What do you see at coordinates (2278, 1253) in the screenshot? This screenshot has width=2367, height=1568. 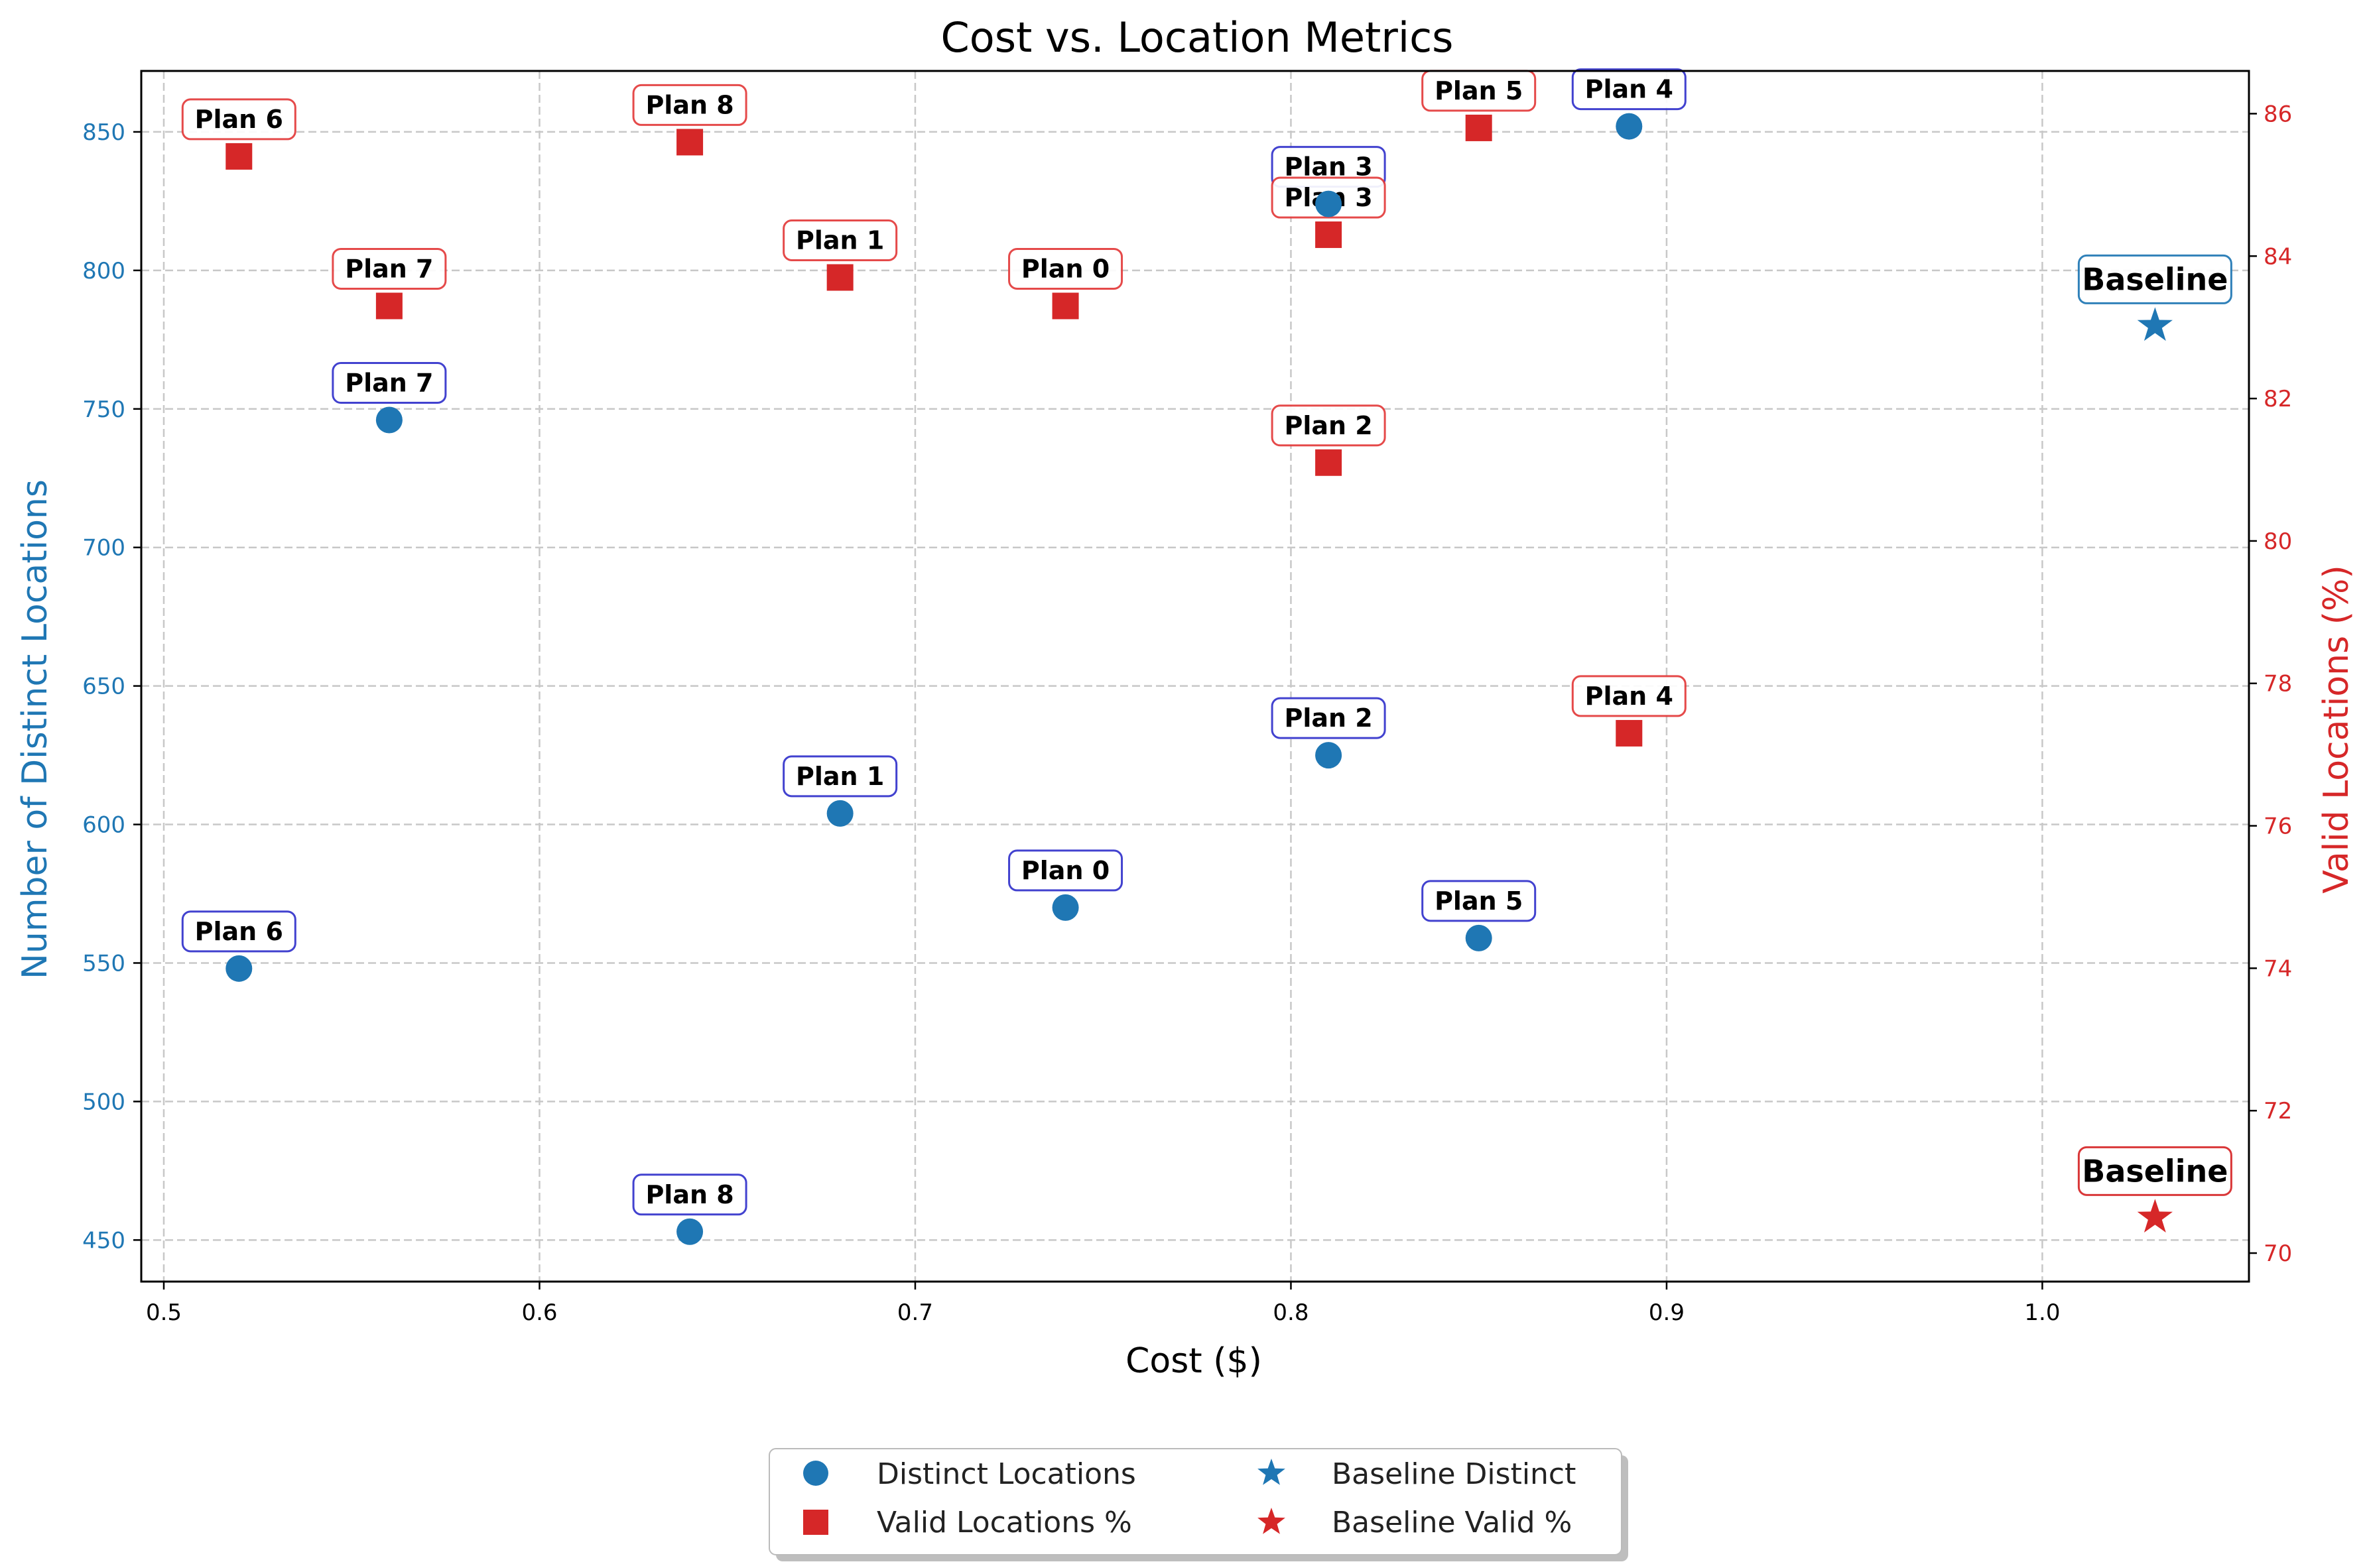 I see `right-tick-label: 70` at bounding box center [2278, 1253].